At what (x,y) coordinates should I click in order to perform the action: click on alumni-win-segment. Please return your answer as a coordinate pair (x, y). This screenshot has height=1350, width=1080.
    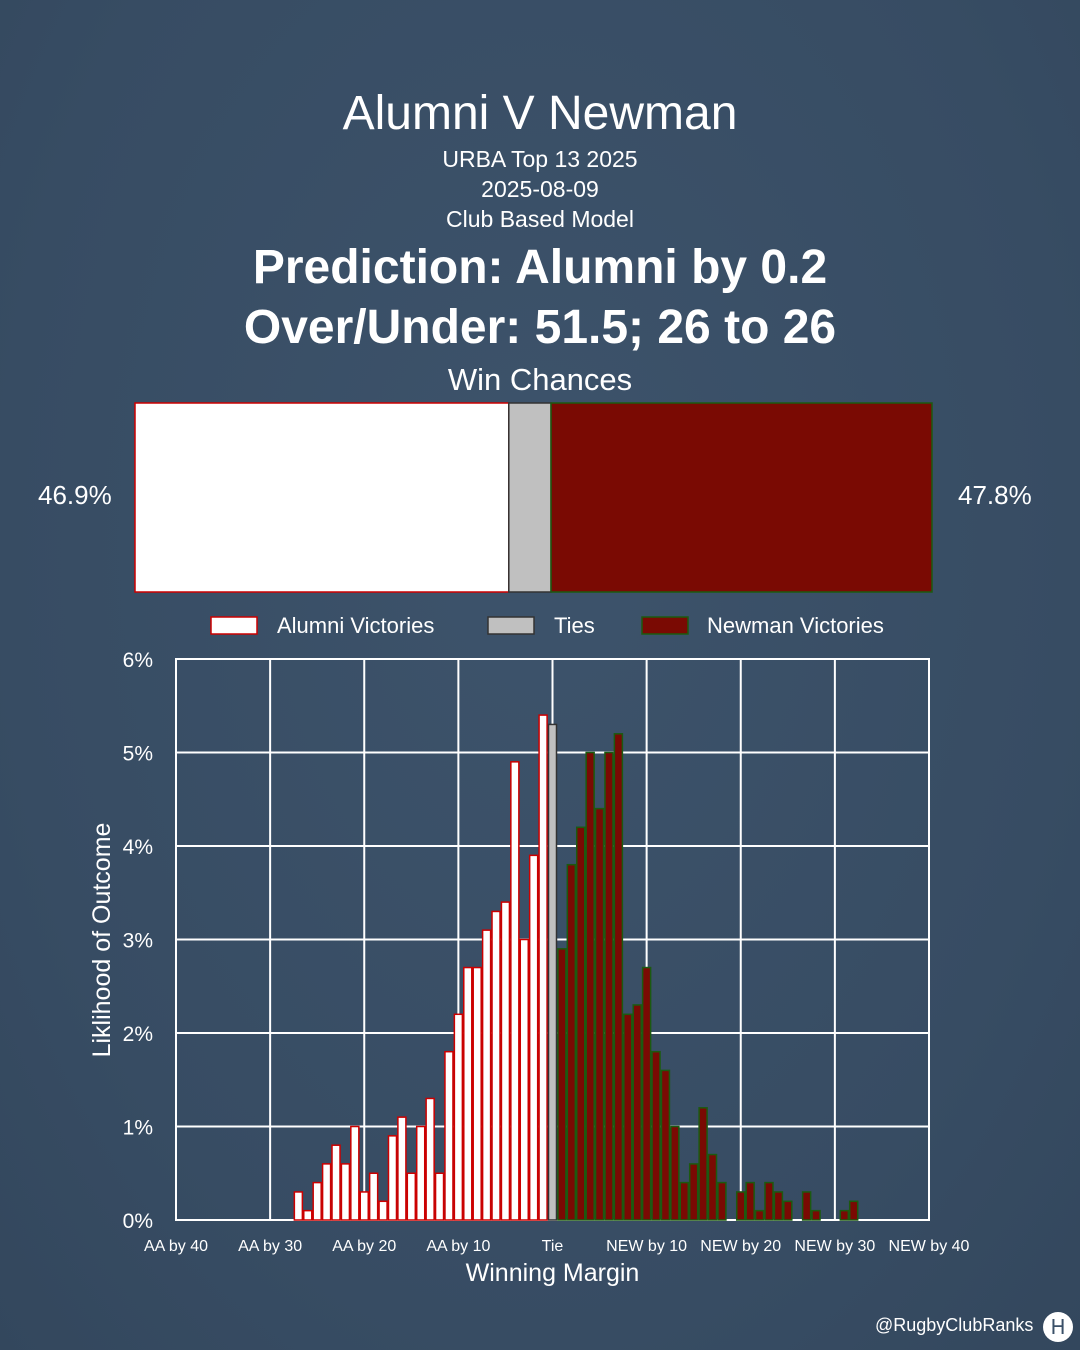
    Looking at the image, I should click on (322, 497).